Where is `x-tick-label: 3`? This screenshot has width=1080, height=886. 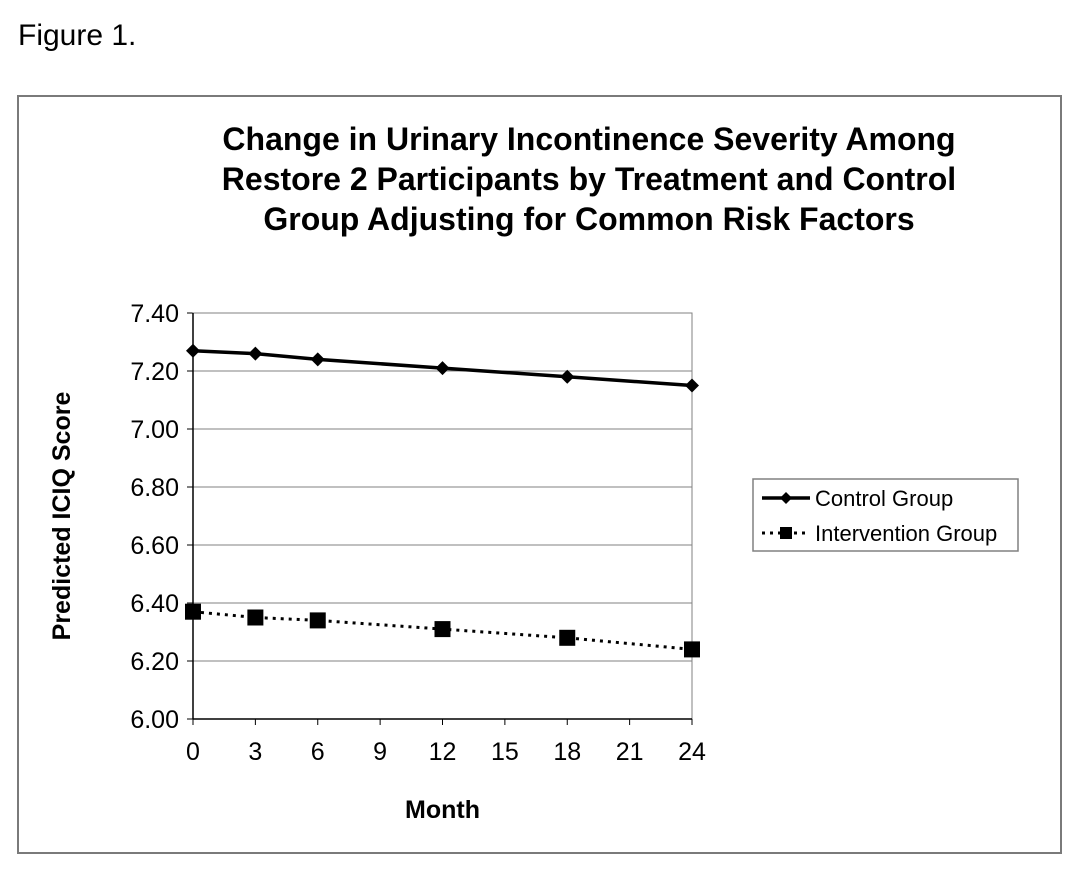 x-tick-label: 3 is located at coordinates (255, 752).